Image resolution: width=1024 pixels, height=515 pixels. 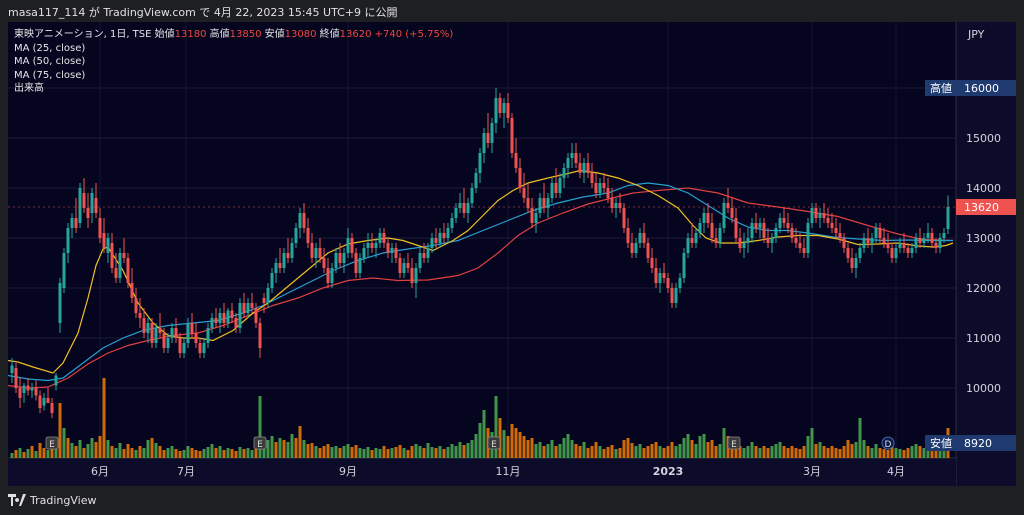 What do you see at coordinates (986, 254) in the screenshot?
I see `price-axis` at bounding box center [986, 254].